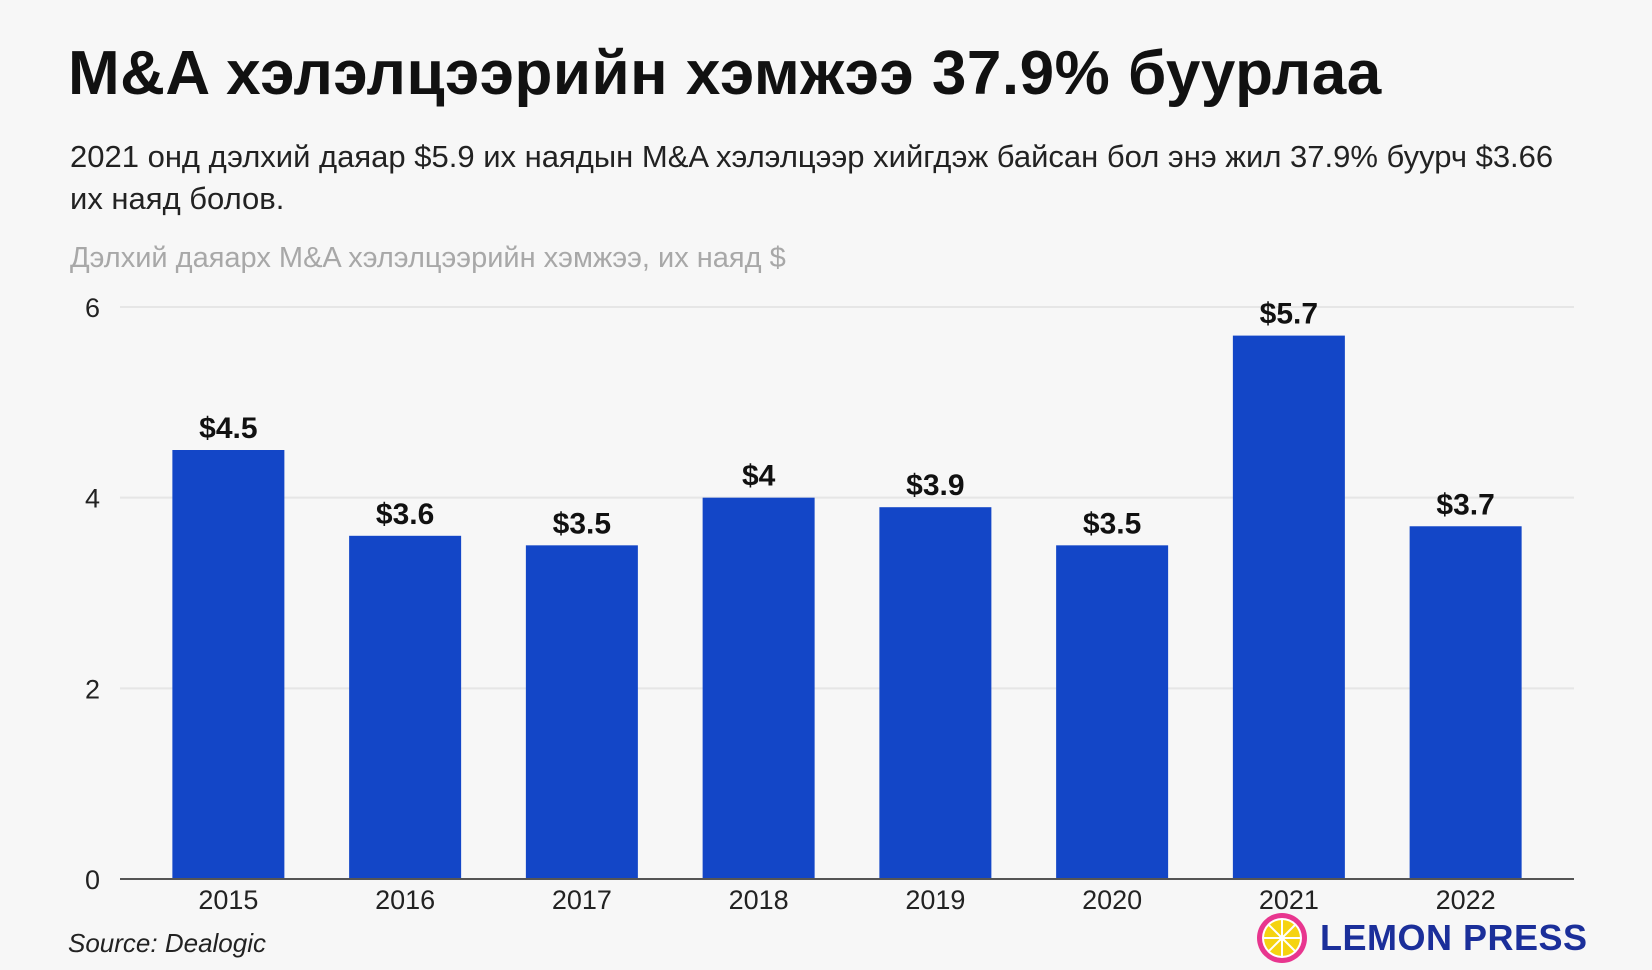  Describe the element at coordinates (1282, 938) in the screenshot. I see `lemon-slice-icon` at that location.